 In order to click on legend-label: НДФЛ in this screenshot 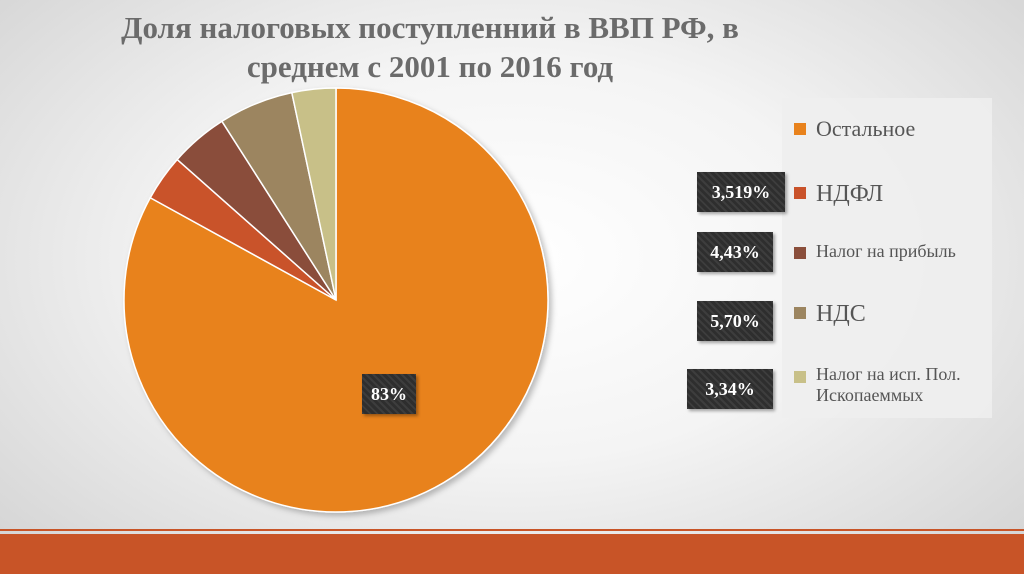, I will do `click(850, 194)`.